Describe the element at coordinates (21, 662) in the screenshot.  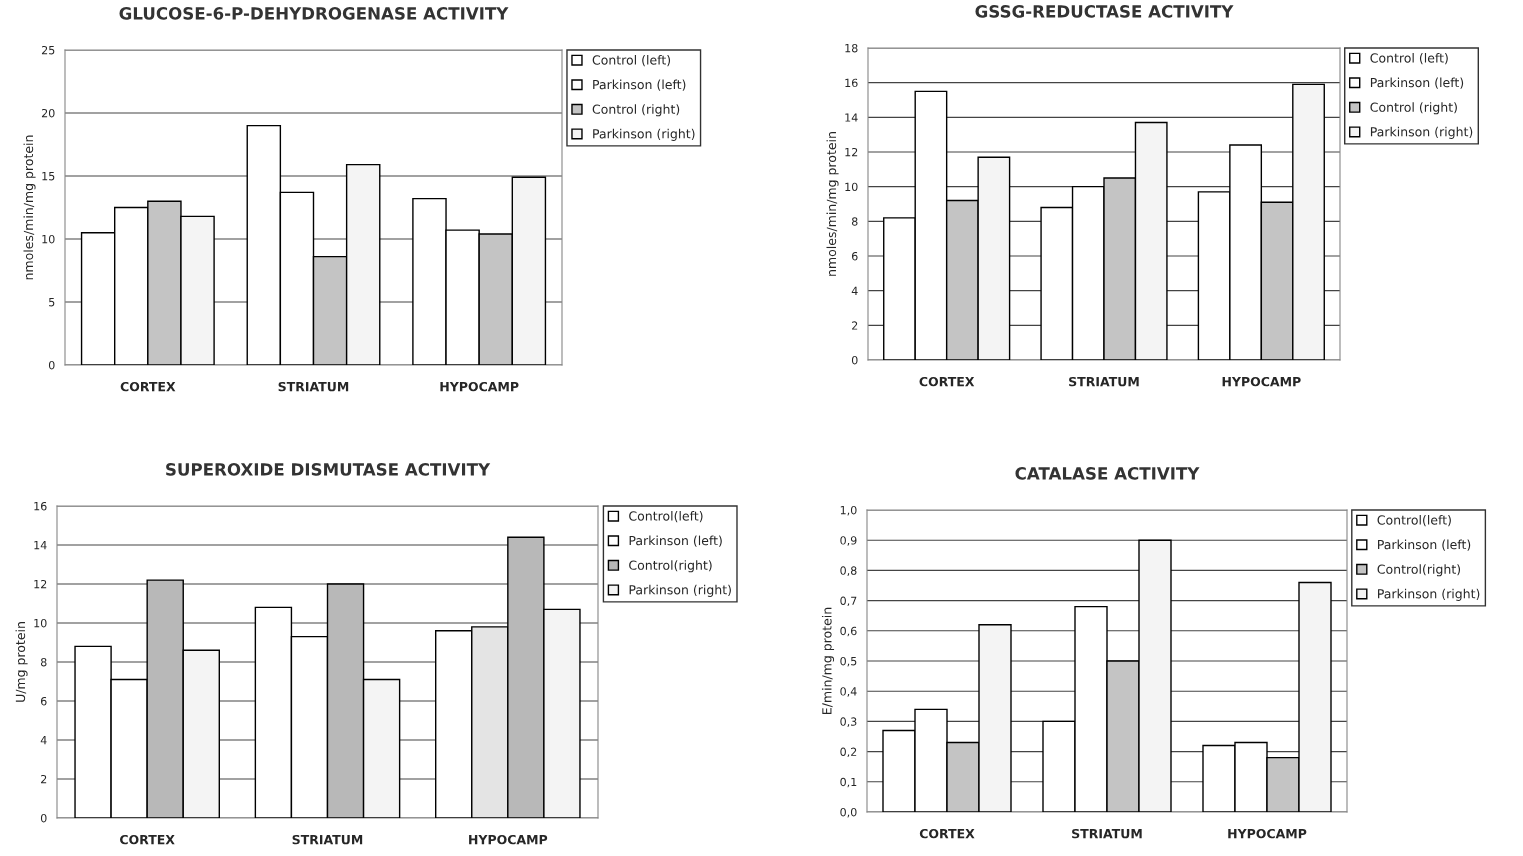
I see `y-axis-title: U/mg protein` at that location.